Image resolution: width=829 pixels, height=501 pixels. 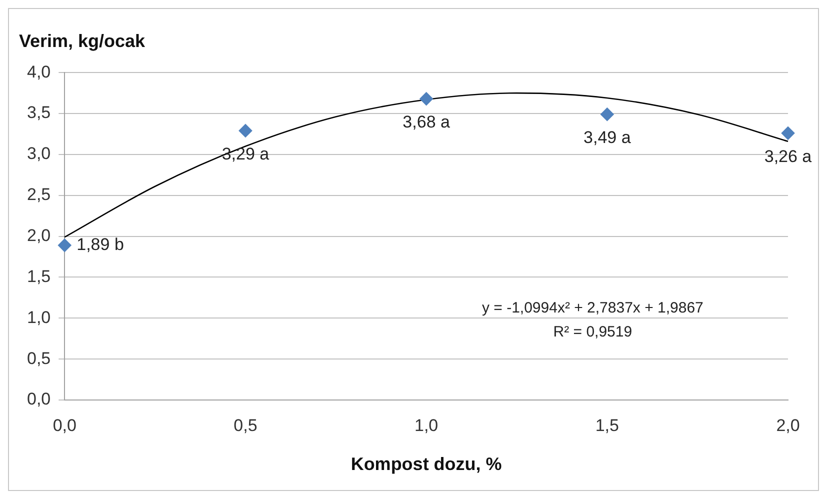 What do you see at coordinates (593, 307) in the screenshot?
I see `annotation: y = -1,0994x² + 2,7837x + 1,9867` at bounding box center [593, 307].